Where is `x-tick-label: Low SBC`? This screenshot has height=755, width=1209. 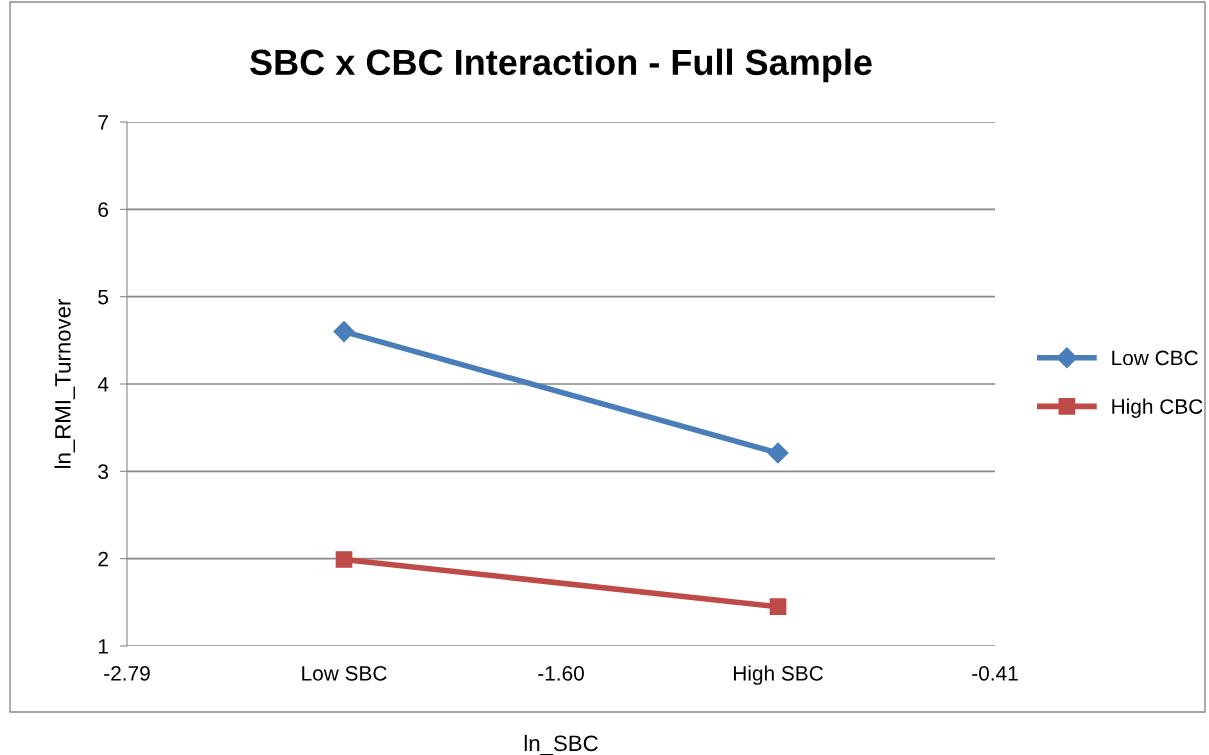 x-tick-label: Low SBC is located at coordinates (344, 673).